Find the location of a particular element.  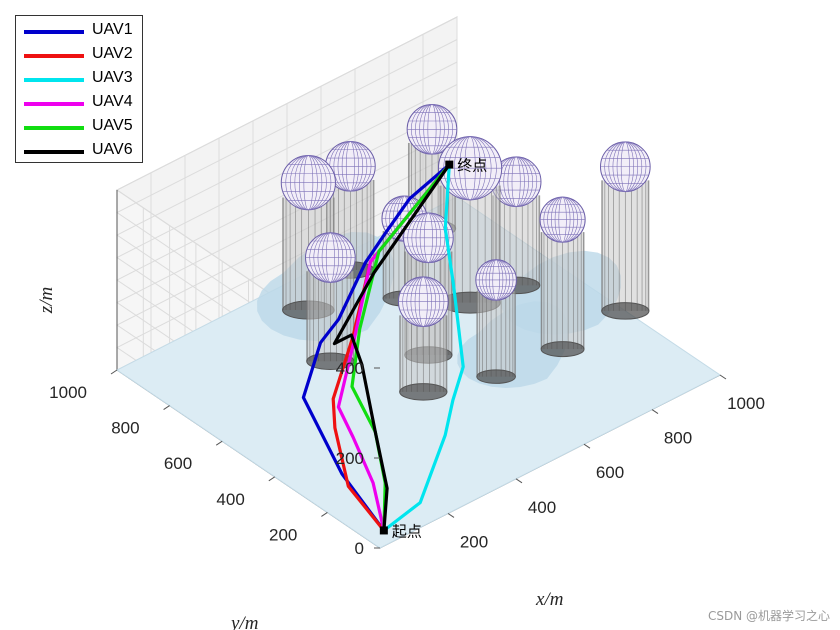

uav-paths is located at coordinates (383, 347).